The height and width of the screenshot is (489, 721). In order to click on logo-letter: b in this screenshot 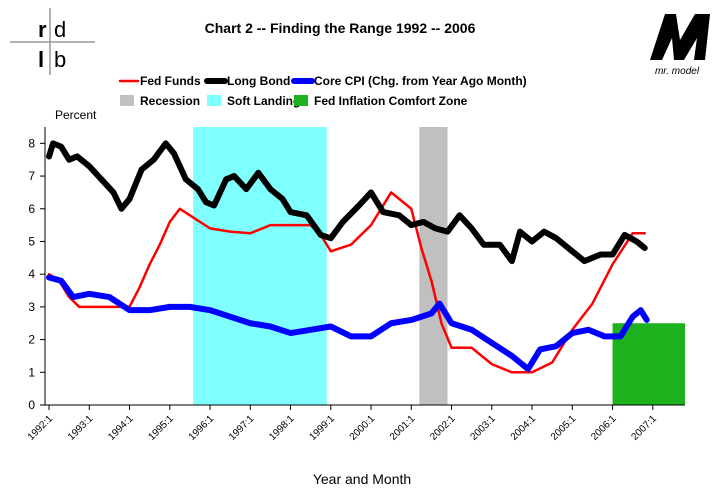, I will do `click(60, 59)`.